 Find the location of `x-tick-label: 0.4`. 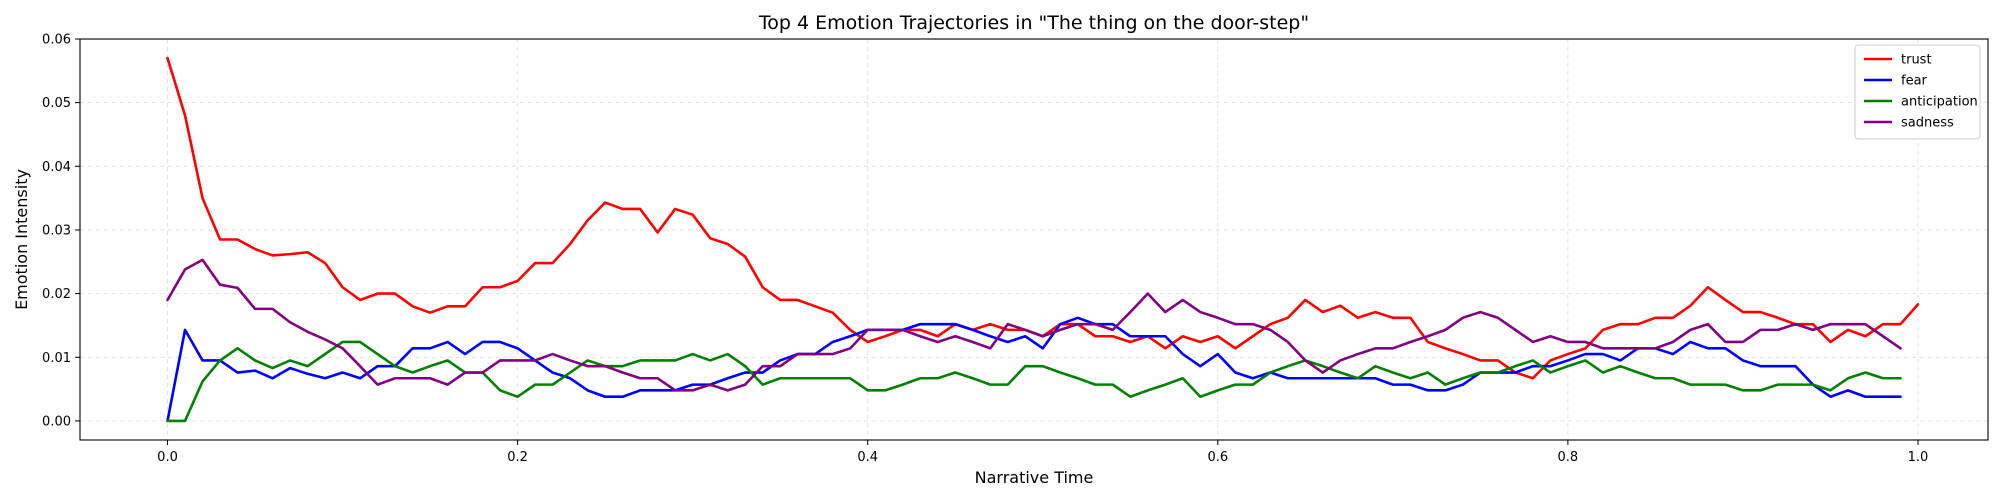

x-tick-label: 0.4 is located at coordinates (867, 457).